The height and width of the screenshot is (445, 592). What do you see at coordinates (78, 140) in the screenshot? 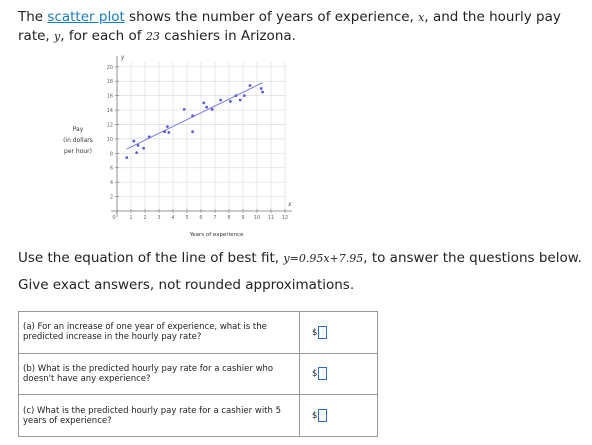
I see `y-axis-label: (in dollars` at bounding box center [78, 140].